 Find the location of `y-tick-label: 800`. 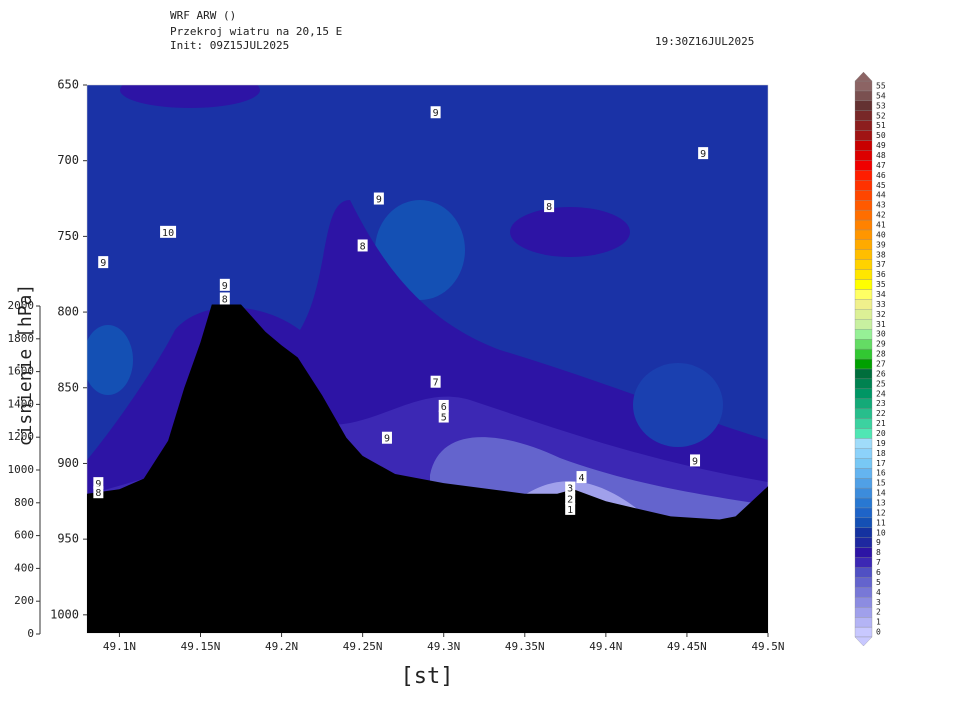

y-tick-label: 800 is located at coordinates (68, 312).